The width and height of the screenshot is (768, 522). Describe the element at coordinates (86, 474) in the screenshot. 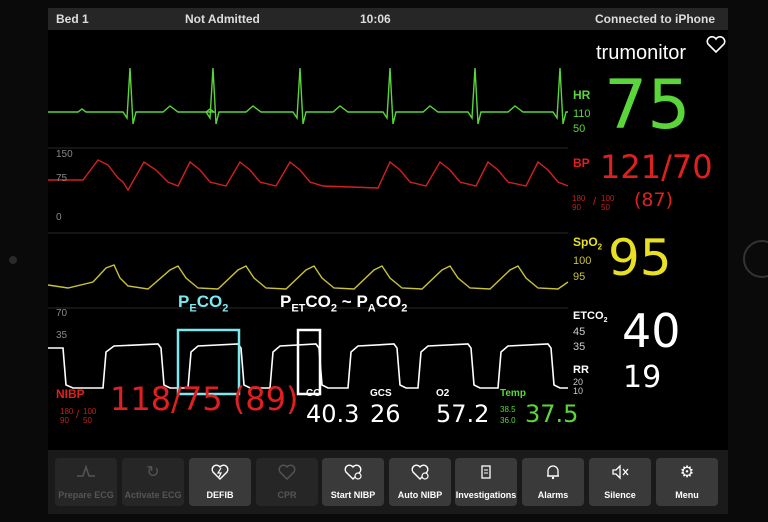

I see `ecg-wave-icon` at that location.